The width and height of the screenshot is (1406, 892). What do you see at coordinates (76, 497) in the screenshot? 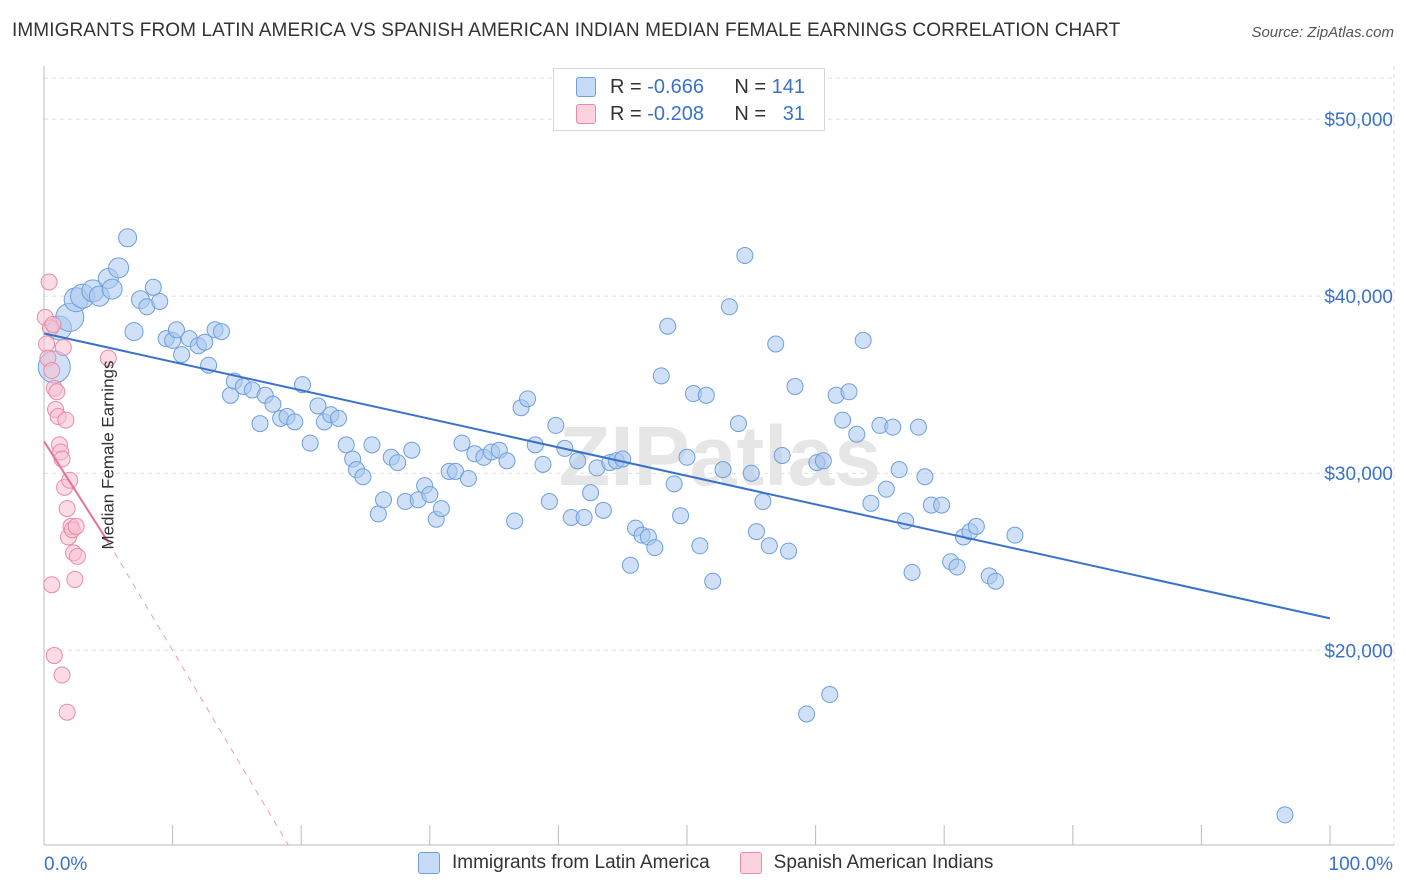
I see `series-spanish-american-indian-points` at bounding box center [76, 497].